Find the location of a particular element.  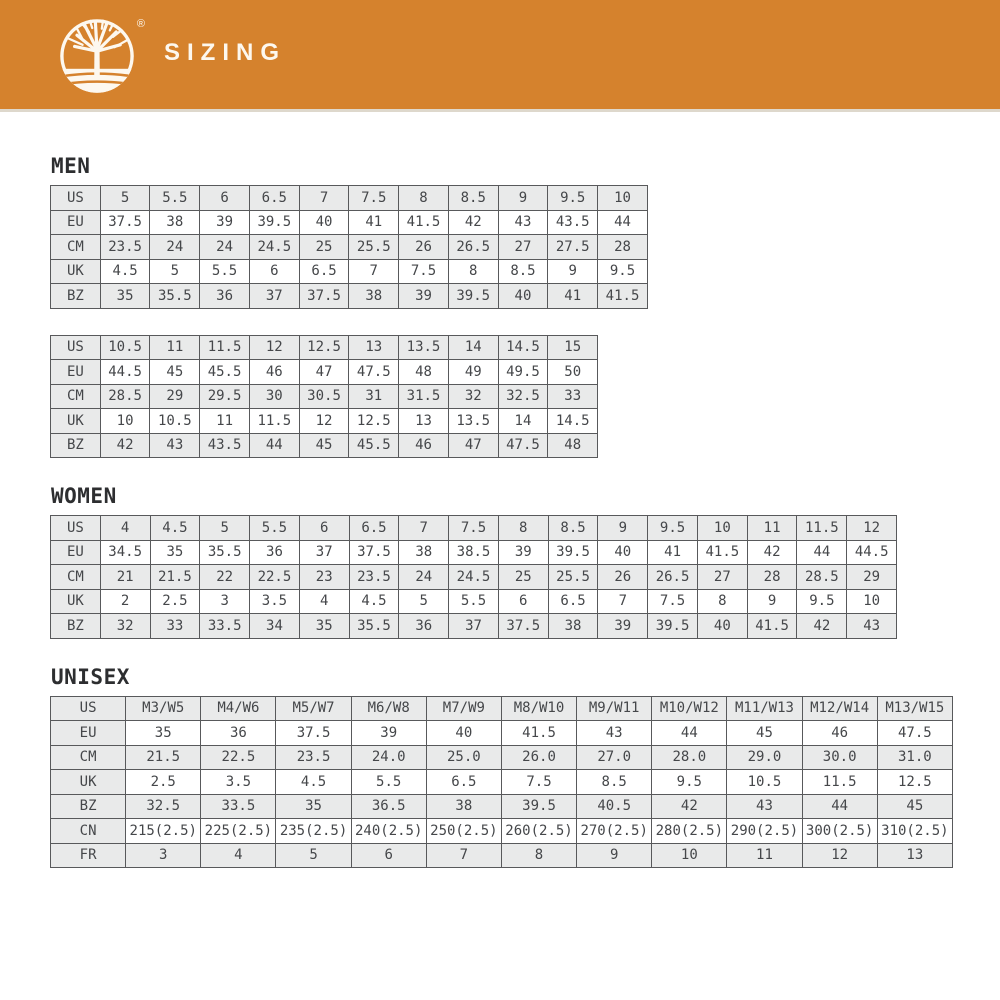

table-row-uk: UK 4.5 5 5.5 6 6.5 7 7.5 8 8.5 9 9.5 is located at coordinates (349, 271).